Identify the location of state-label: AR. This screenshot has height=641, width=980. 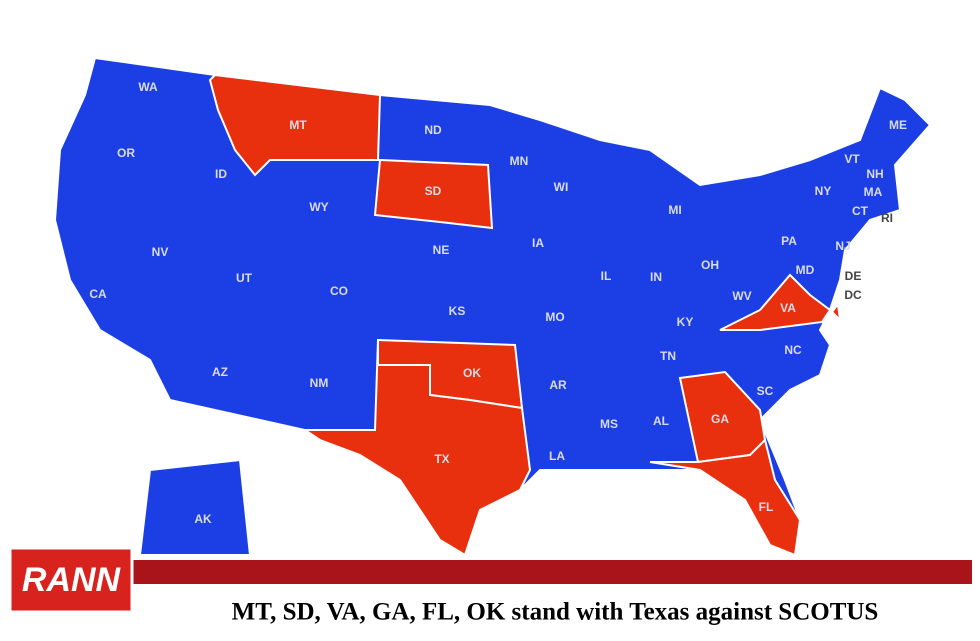
(558, 385).